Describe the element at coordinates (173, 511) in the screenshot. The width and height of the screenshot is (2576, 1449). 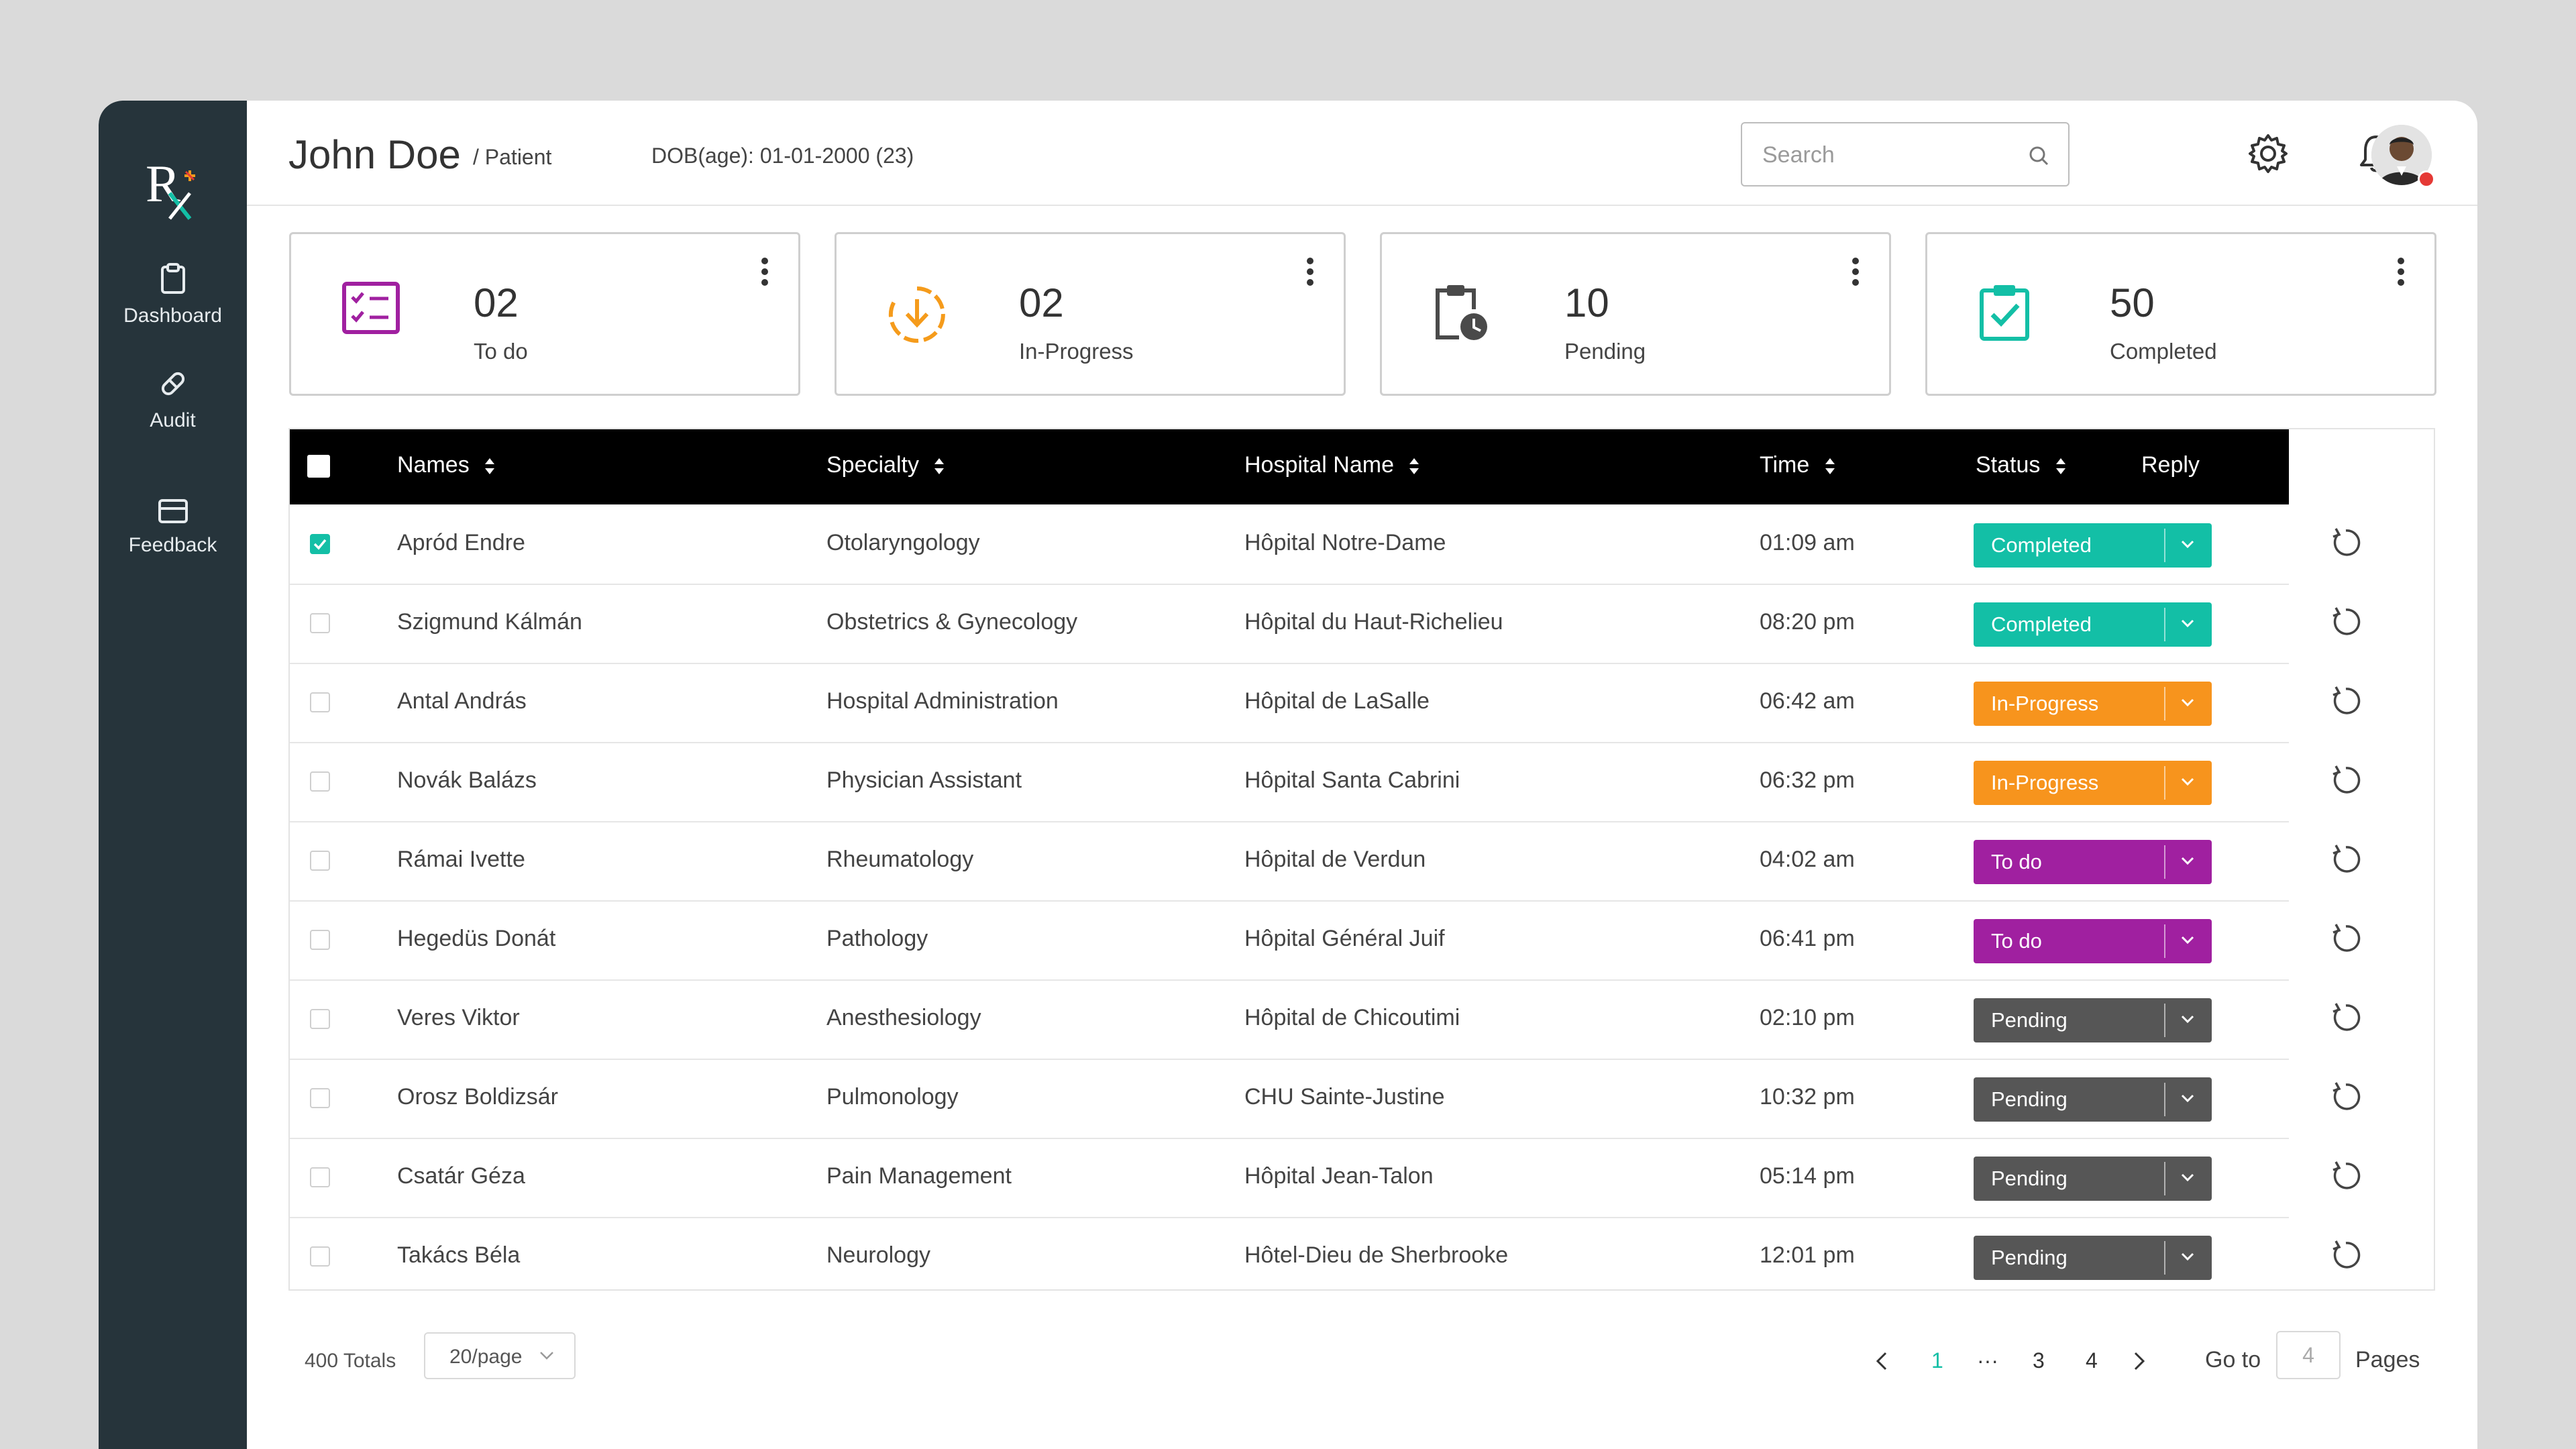
I see `card-icon` at that location.